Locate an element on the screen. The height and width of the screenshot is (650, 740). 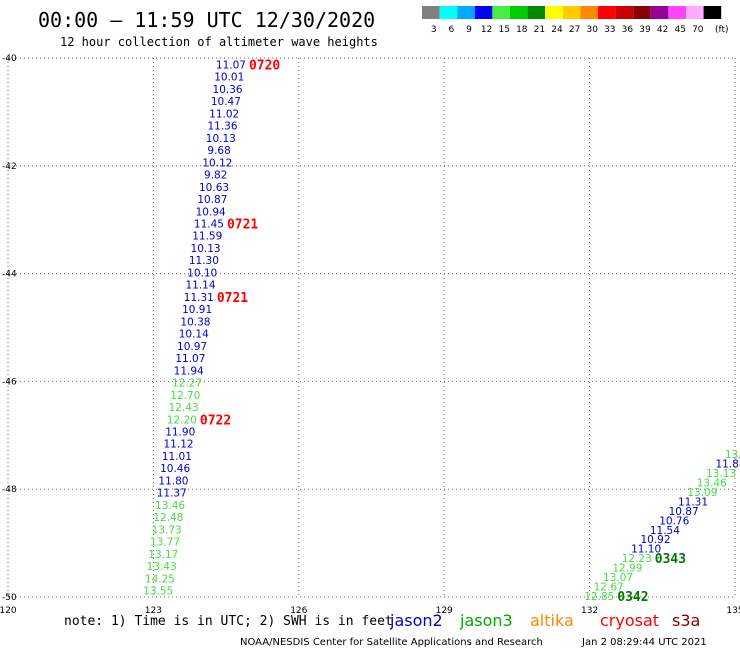
footer-timestamp: Jan 2 08:29:44 UTC 2021 is located at coordinates (644, 642).